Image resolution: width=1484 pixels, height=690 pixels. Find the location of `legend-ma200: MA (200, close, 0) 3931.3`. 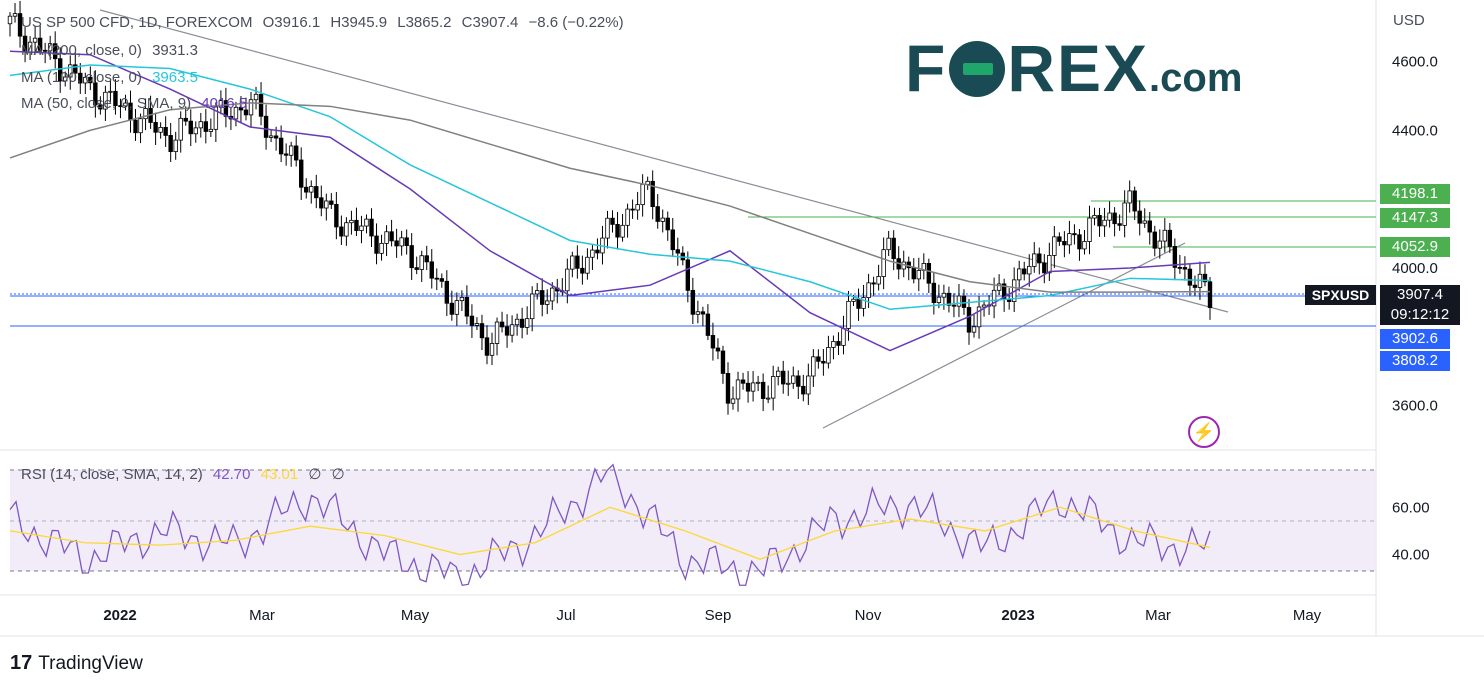

legend-ma200: MA (200, close, 0) 3931.3 is located at coordinates (112, 50).